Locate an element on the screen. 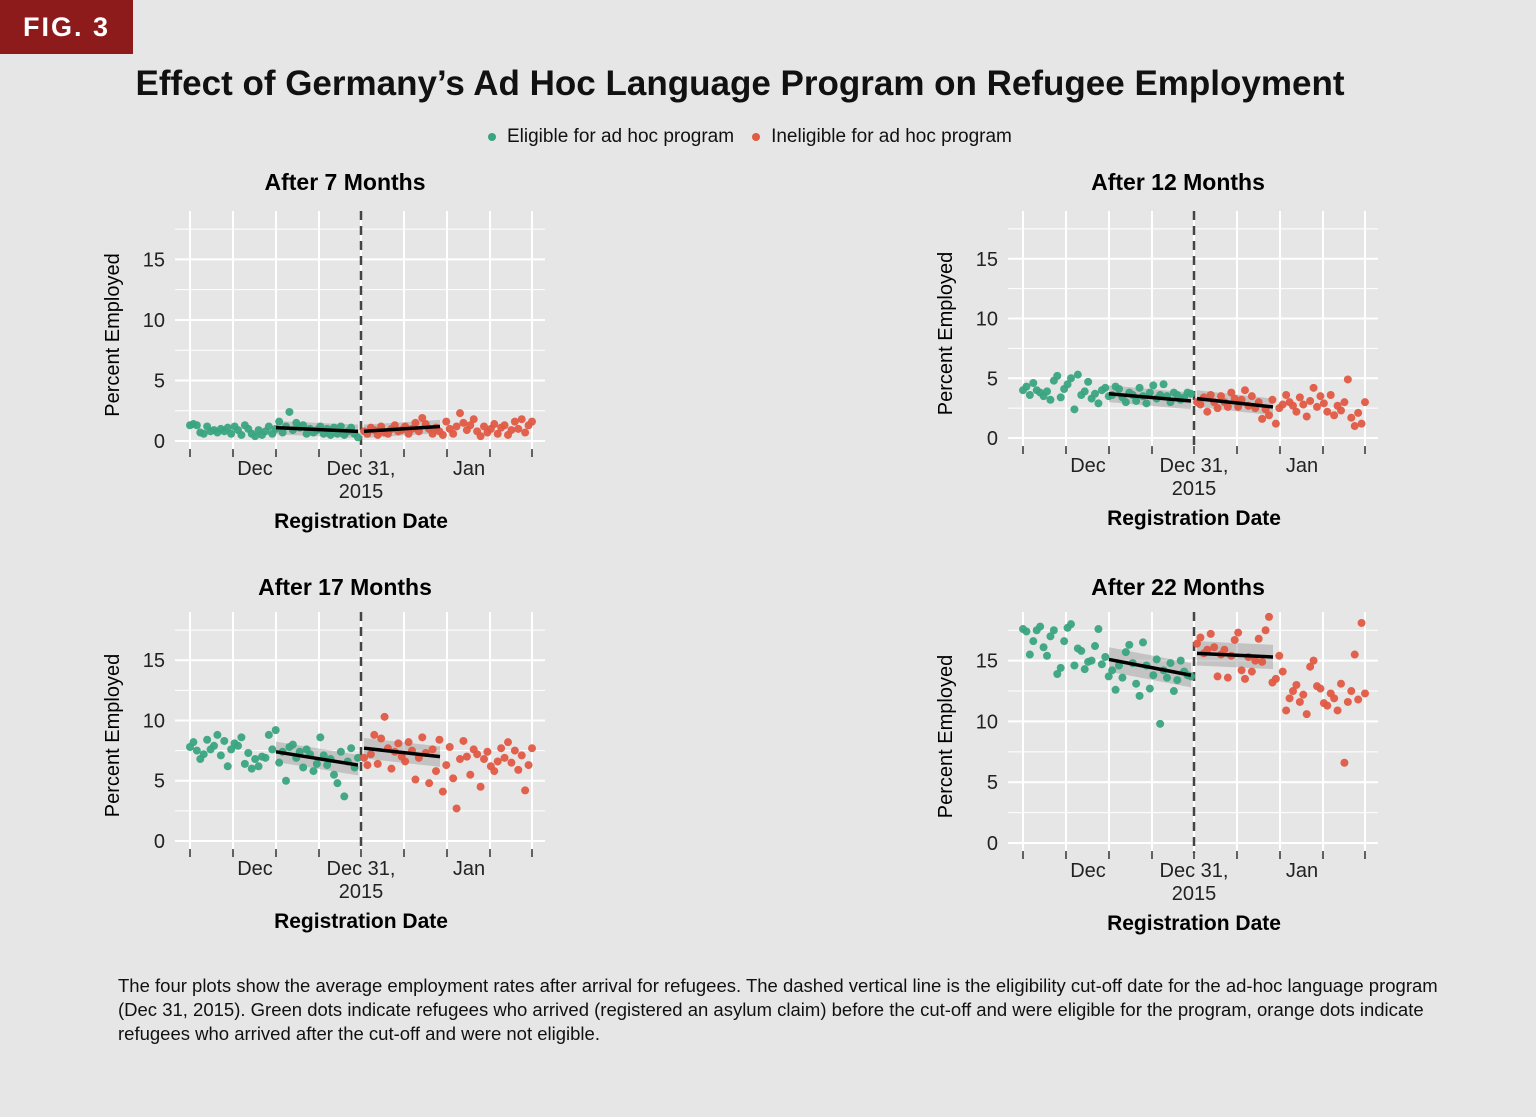 This screenshot has width=1536, height=1117. x-tick-label: 2015 is located at coordinates (361, 492).